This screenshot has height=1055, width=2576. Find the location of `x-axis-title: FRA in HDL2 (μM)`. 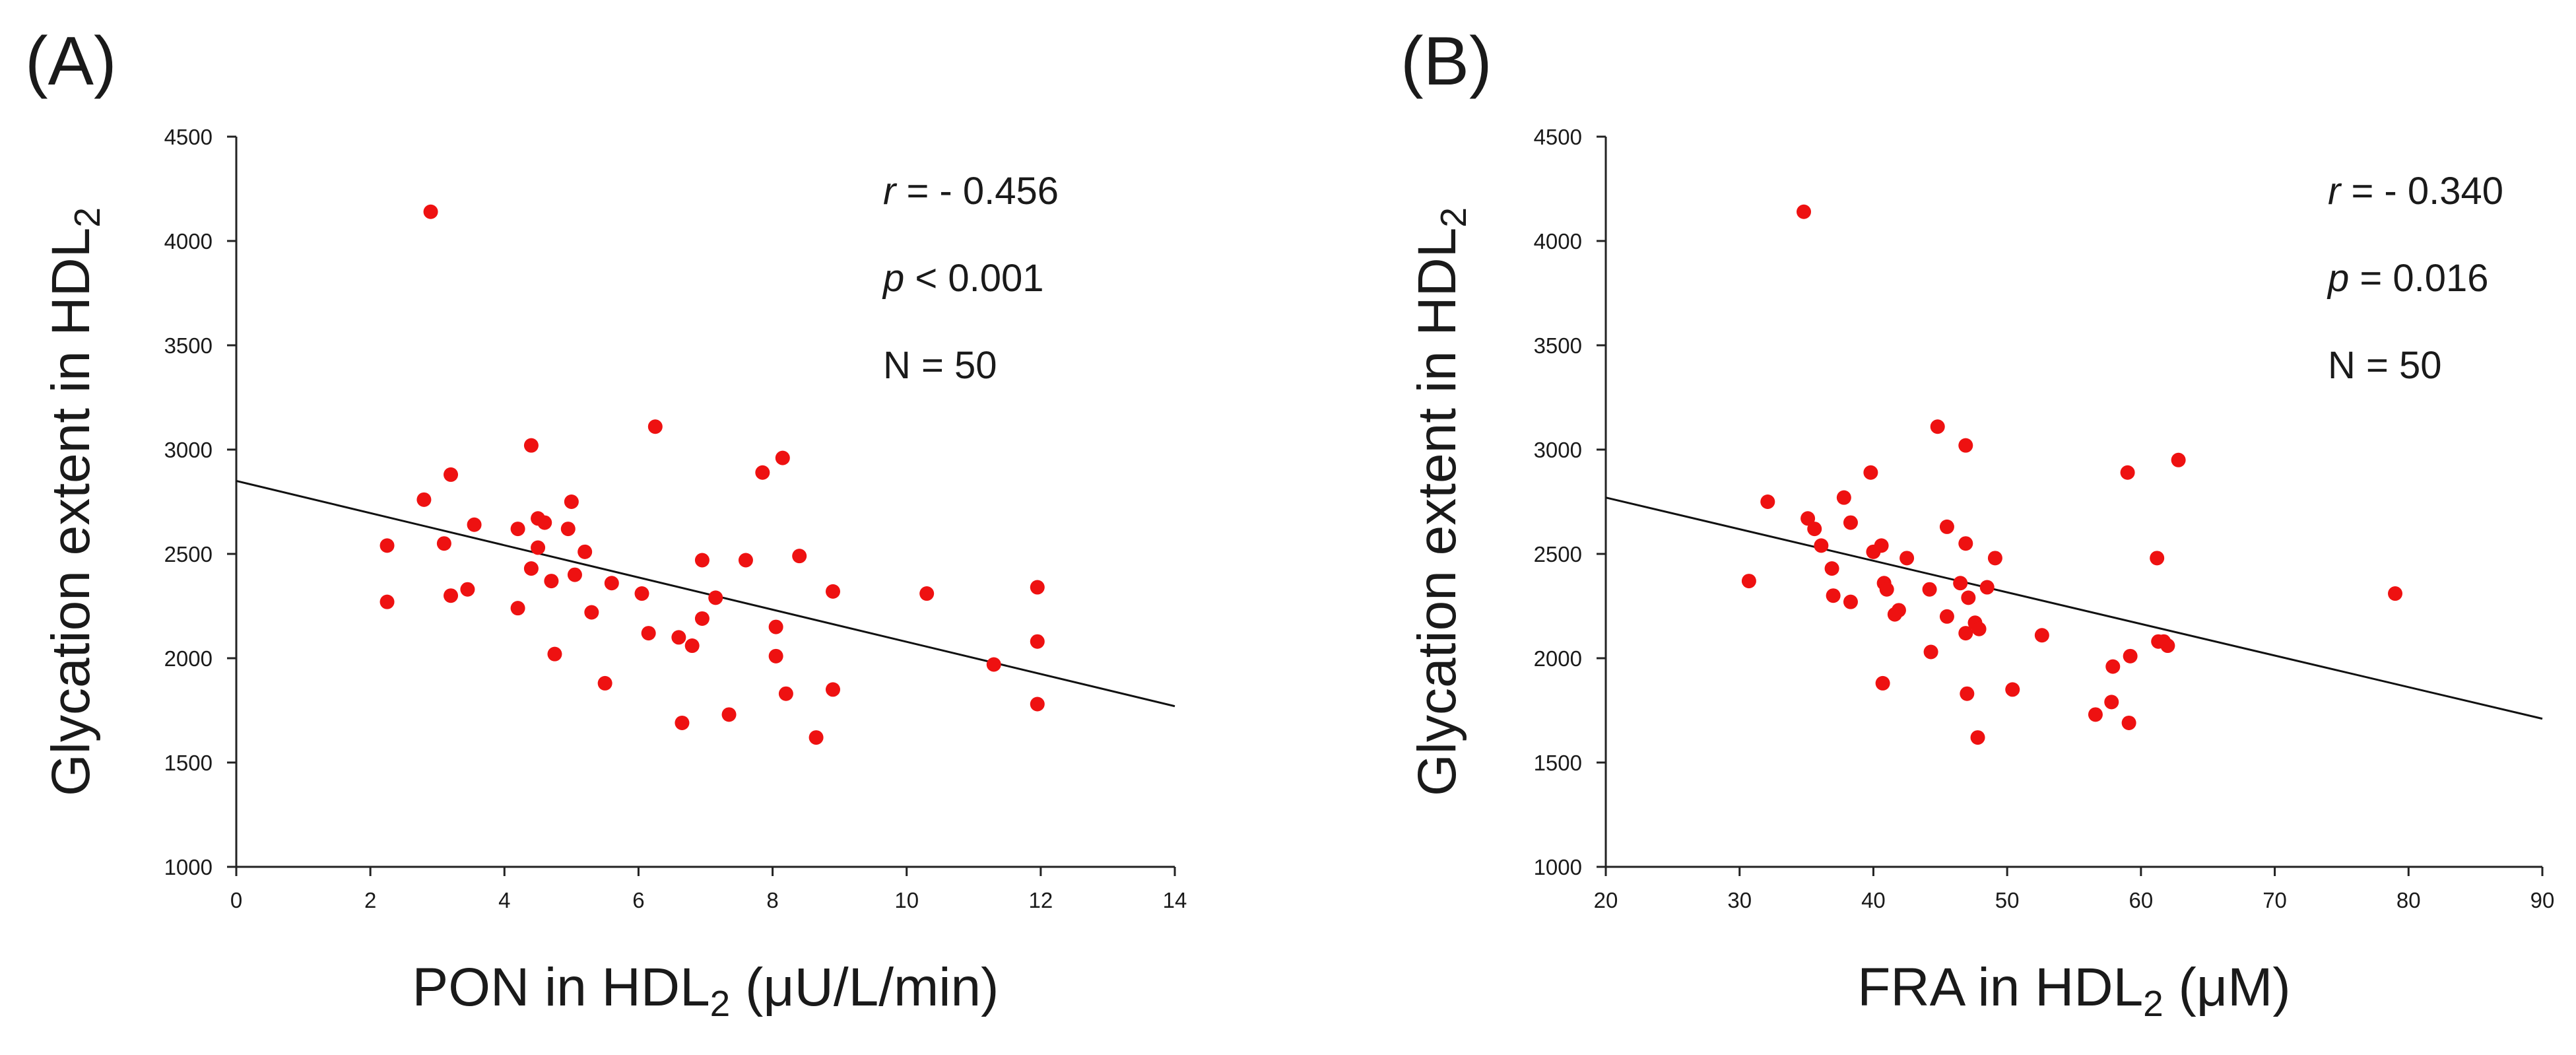

x-axis-title: FRA in HDL2 (μM) is located at coordinates (2073, 990).